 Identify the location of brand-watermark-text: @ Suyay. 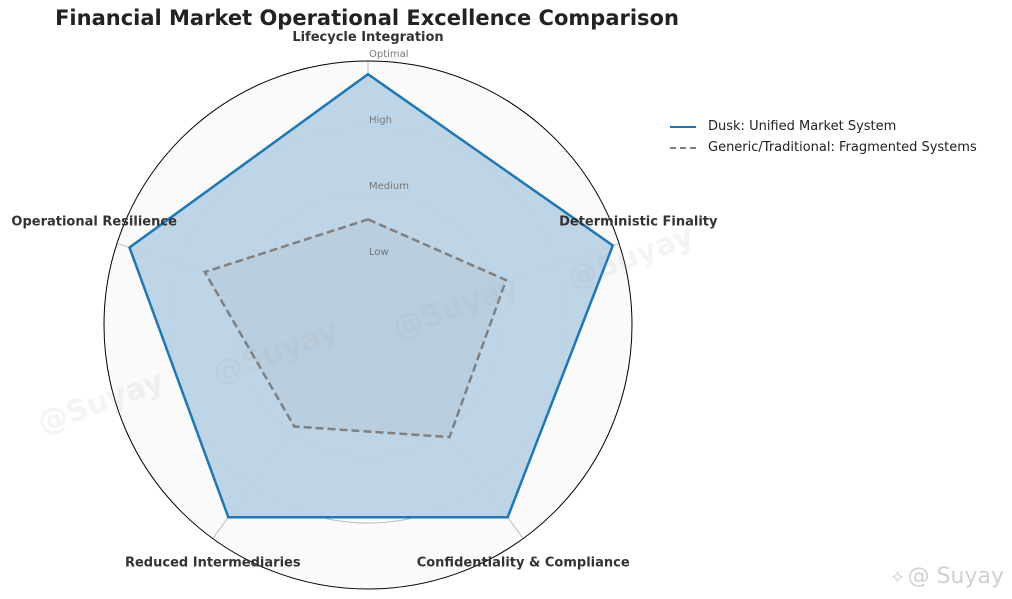
(955, 576).